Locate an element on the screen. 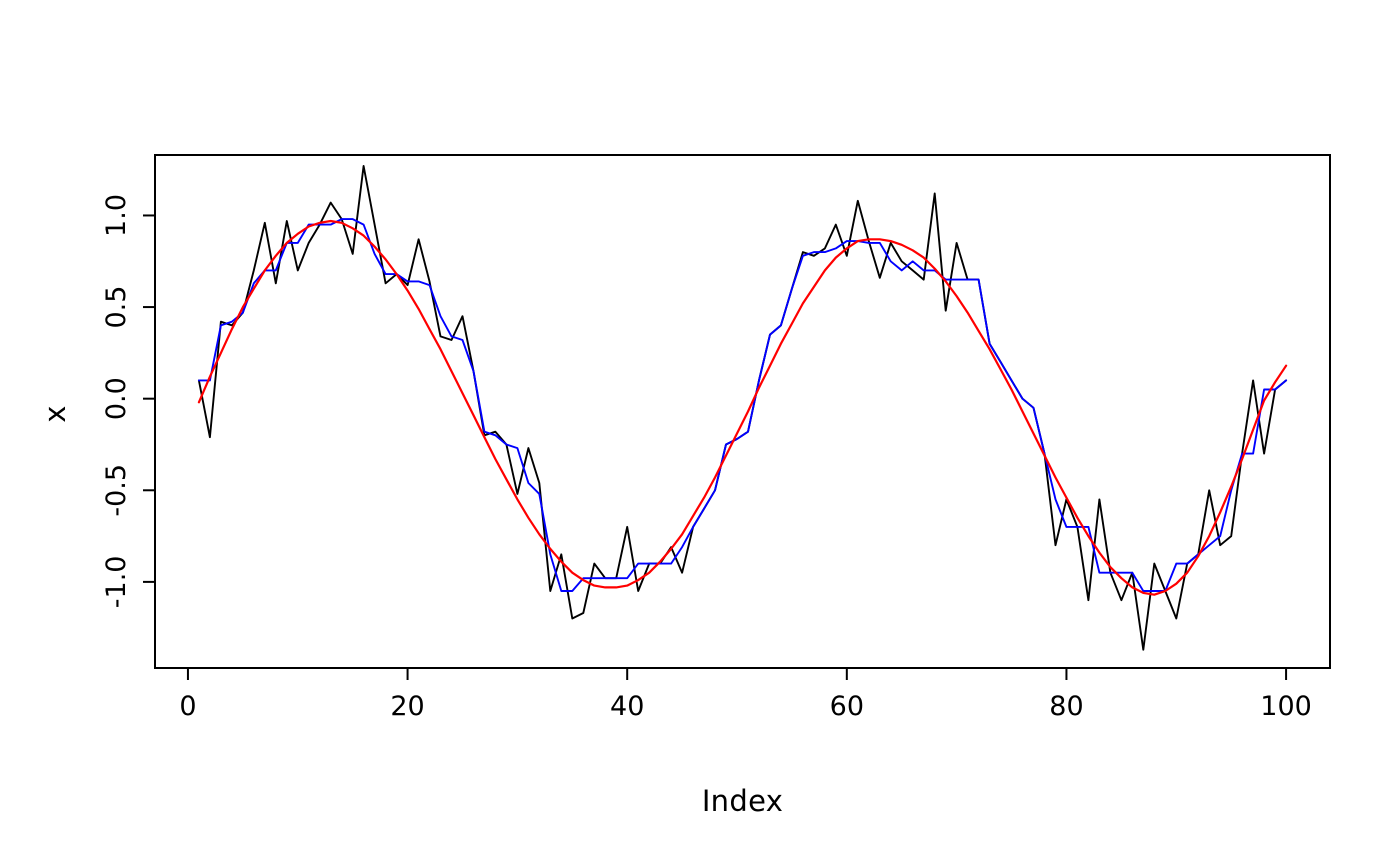  y-axis-tick-label: 0.0 is located at coordinates (116, 398).